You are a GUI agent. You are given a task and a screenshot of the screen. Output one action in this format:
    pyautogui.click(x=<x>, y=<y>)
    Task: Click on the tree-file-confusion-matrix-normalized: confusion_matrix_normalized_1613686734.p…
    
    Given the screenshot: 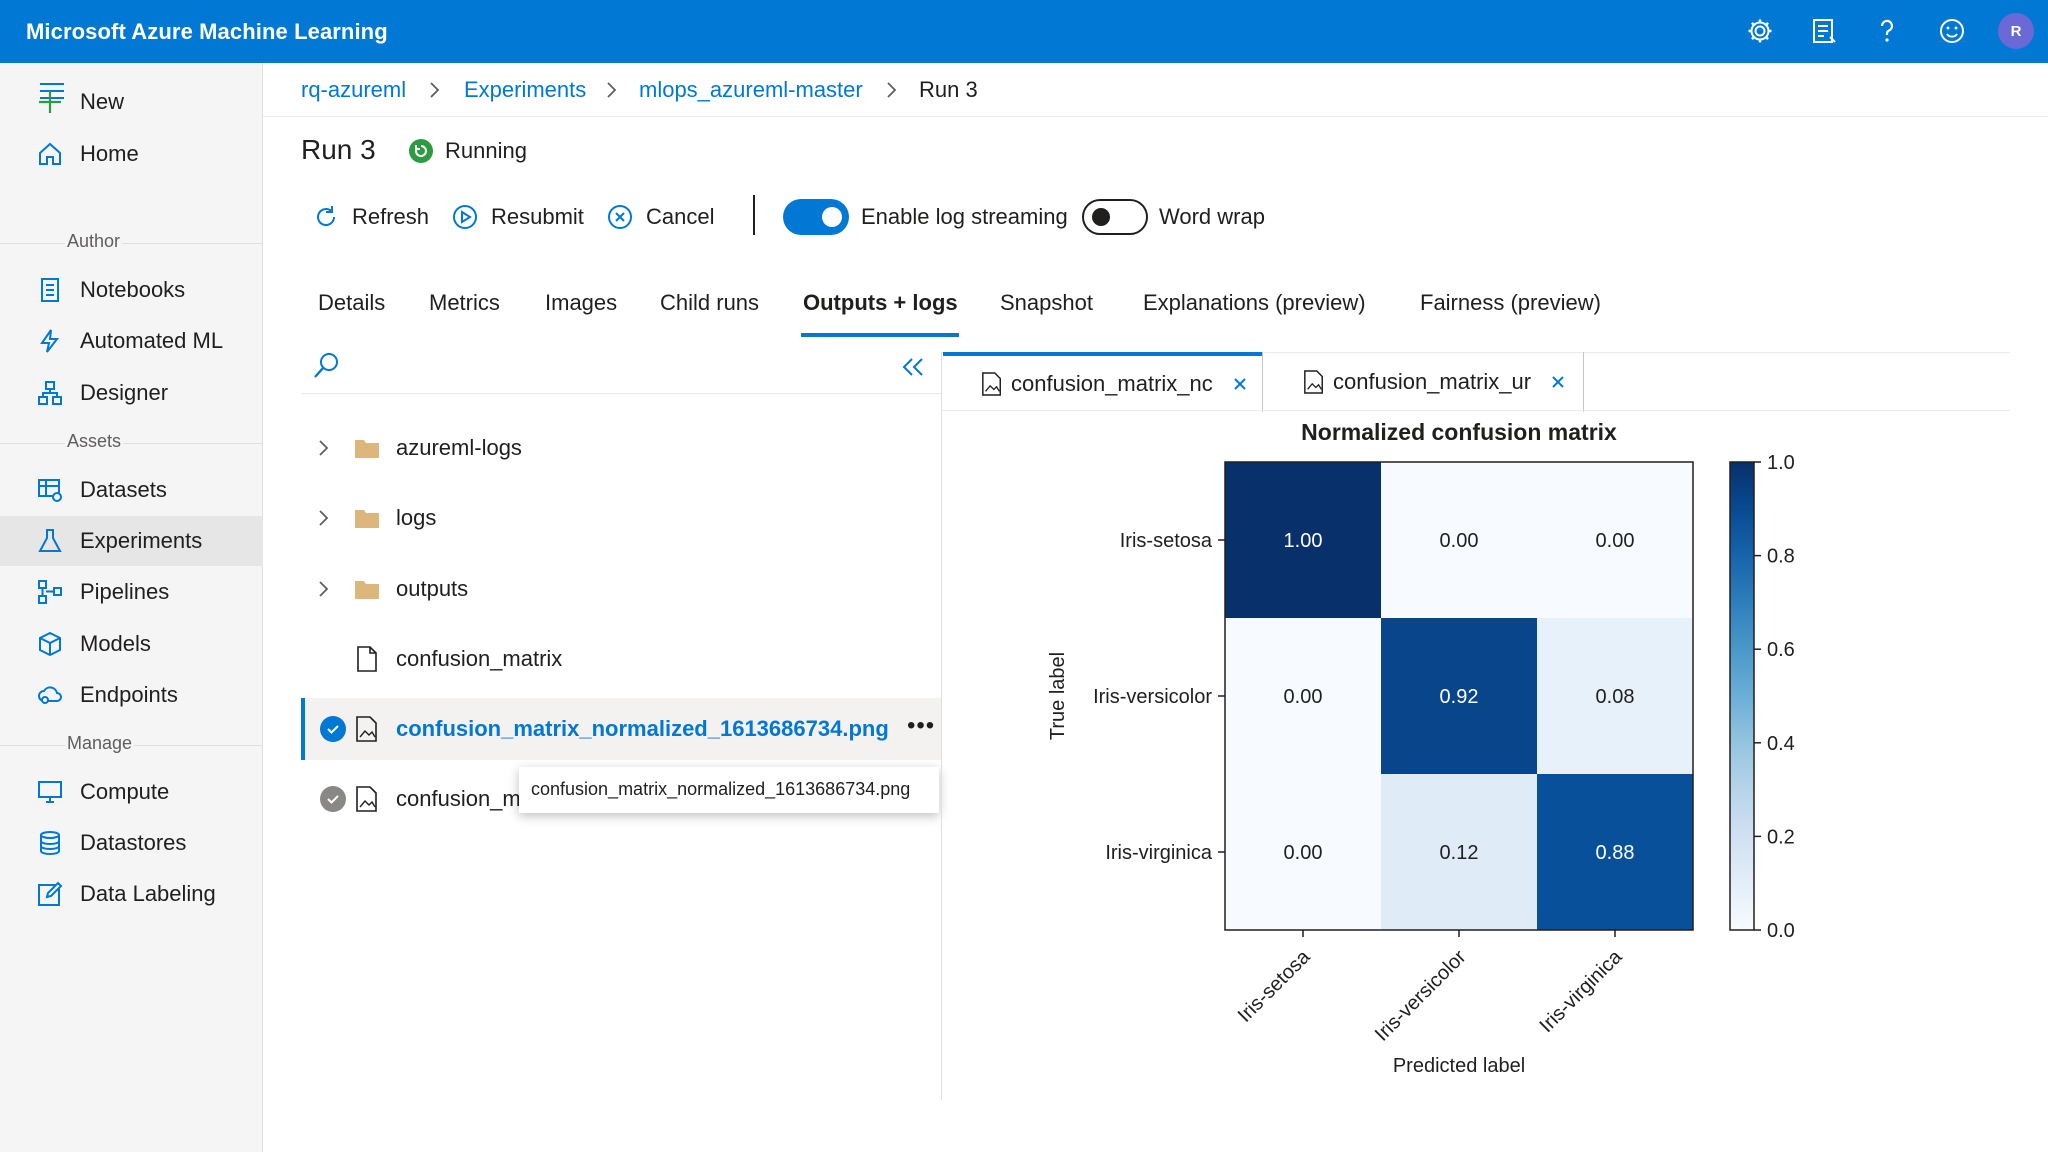 What is the action you would take?
    pyautogui.click(x=621, y=729)
    